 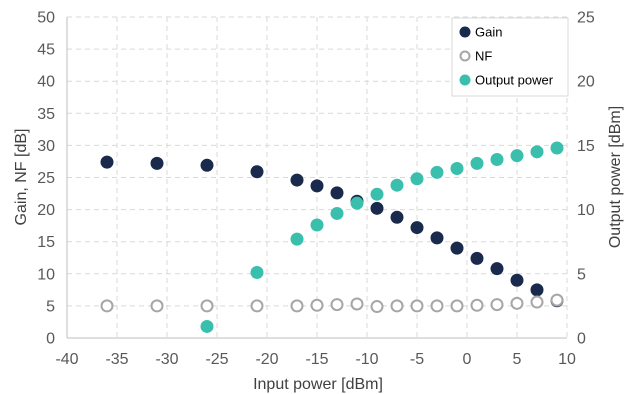 I want to click on x-tick-label: 0, so click(x=467, y=359).